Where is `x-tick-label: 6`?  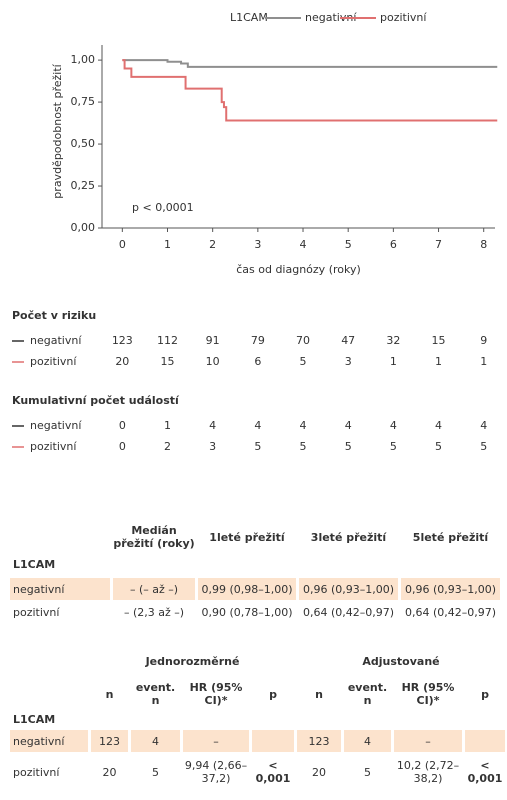
x-tick-label: 6 is located at coordinates (393, 244).